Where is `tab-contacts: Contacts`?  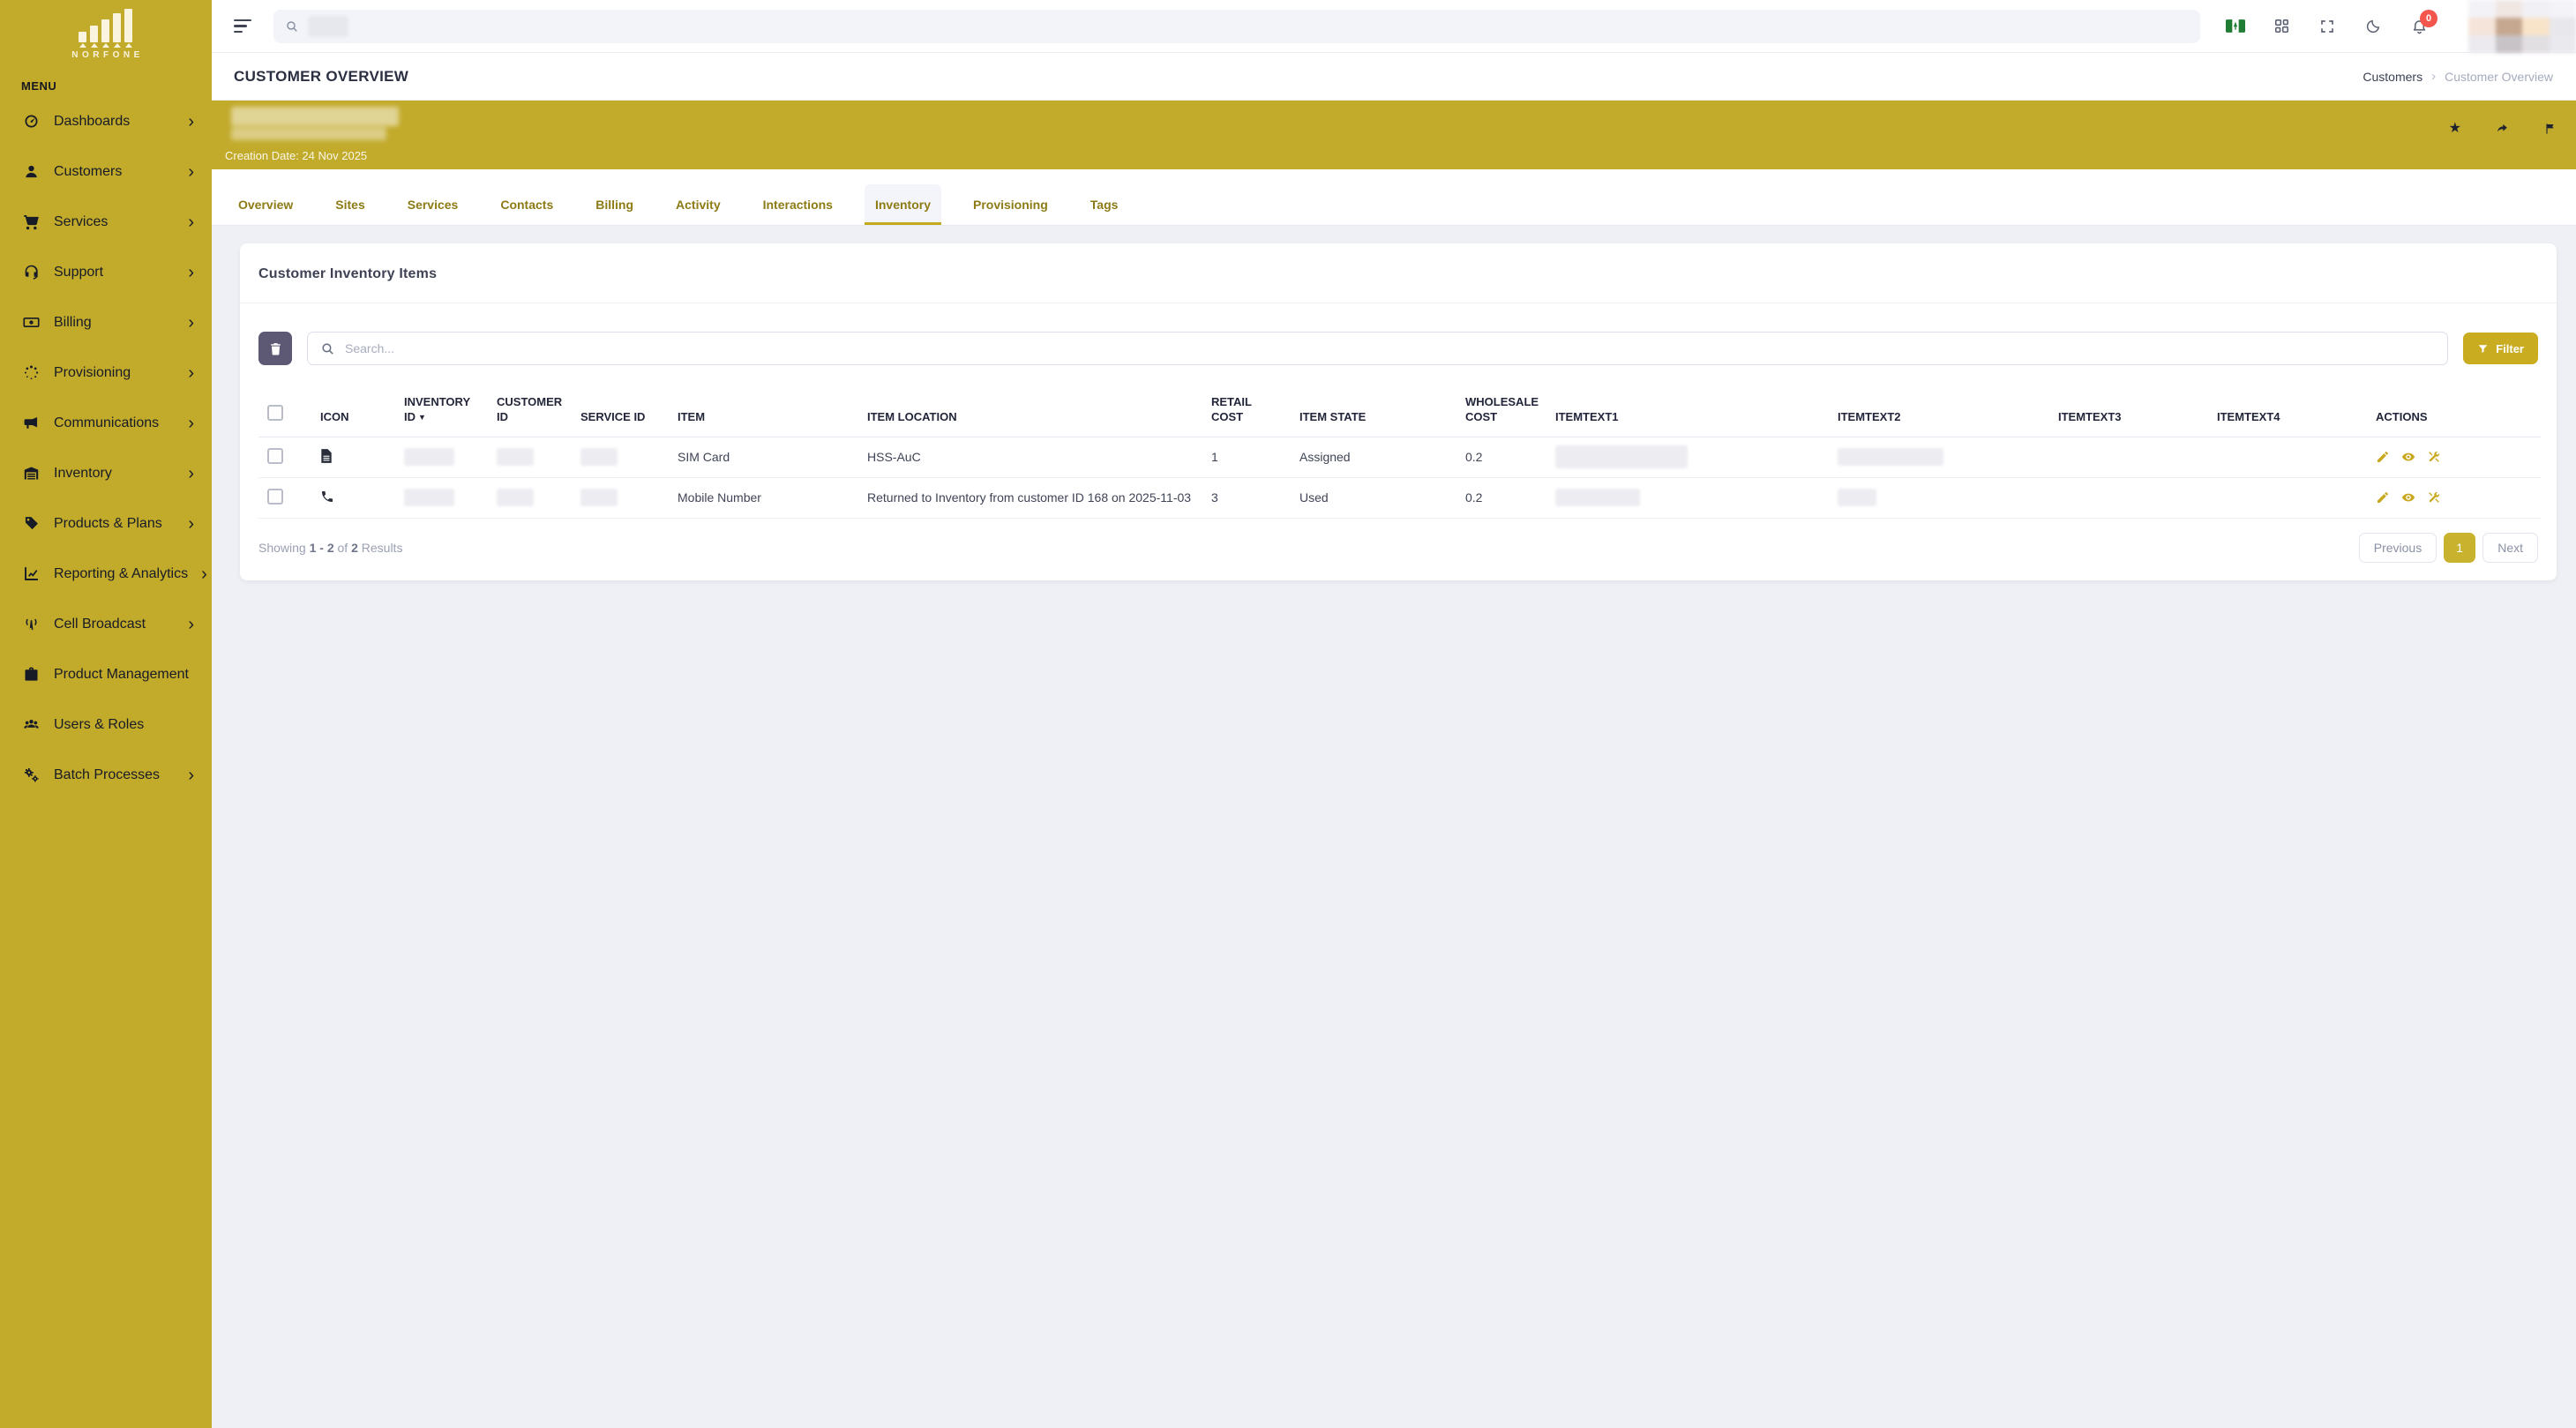
tab-contacts: Contacts is located at coordinates (527, 204).